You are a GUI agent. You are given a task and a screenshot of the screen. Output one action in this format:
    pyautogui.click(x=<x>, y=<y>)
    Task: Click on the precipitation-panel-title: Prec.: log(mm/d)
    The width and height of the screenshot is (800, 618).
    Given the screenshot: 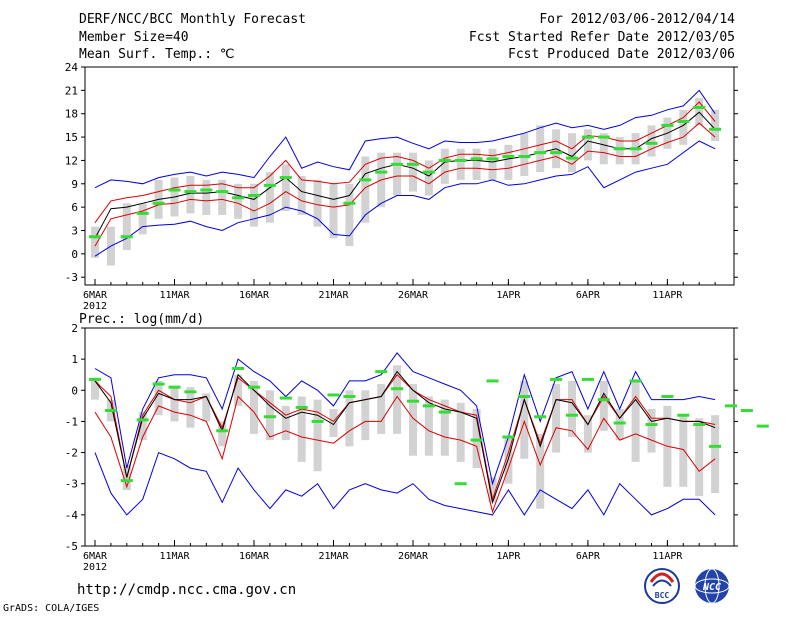 What is the action you would take?
    pyautogui.click(x=141, y=319)
    